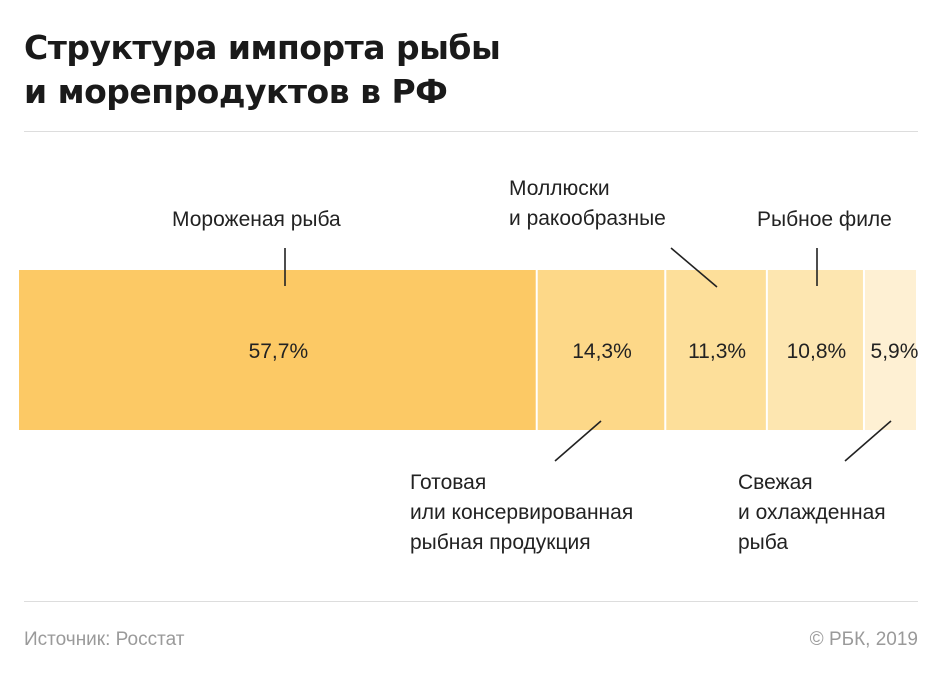 This screenshot has height=683, width=945. Describe the element at coordinates (824, 219) in the screenshot. I see `category-label-4: Рыбное филе` at that location.